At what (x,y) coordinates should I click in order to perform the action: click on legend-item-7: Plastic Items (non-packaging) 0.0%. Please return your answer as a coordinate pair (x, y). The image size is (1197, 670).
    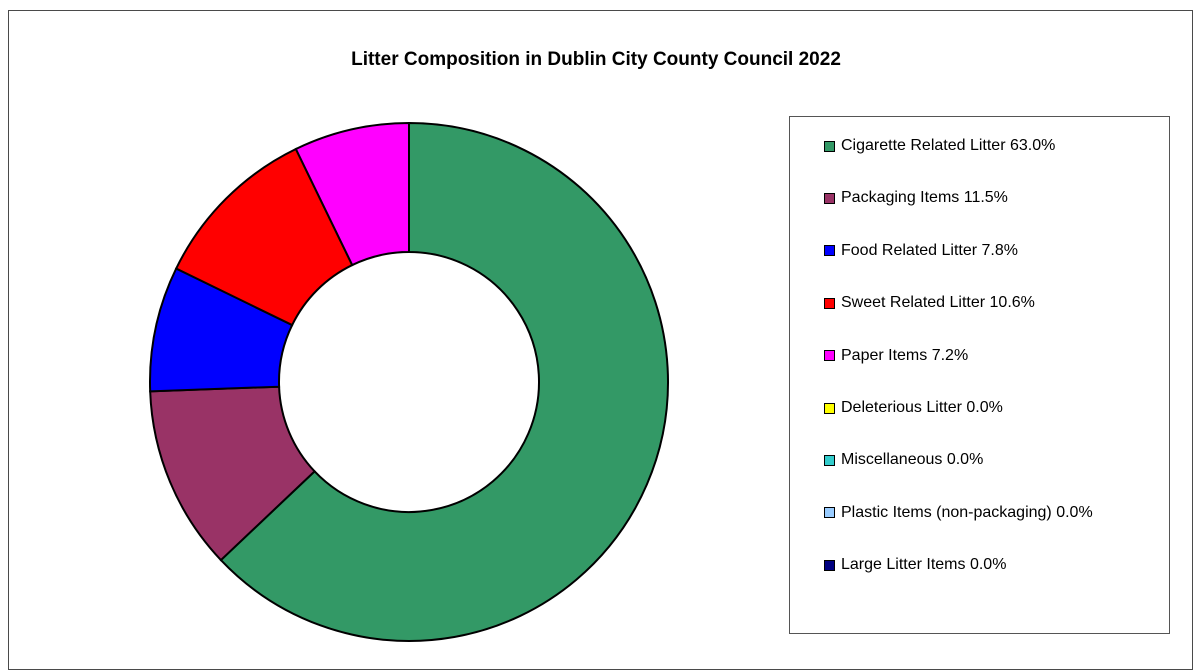
    Looking at the image, I should click on (958, 513).